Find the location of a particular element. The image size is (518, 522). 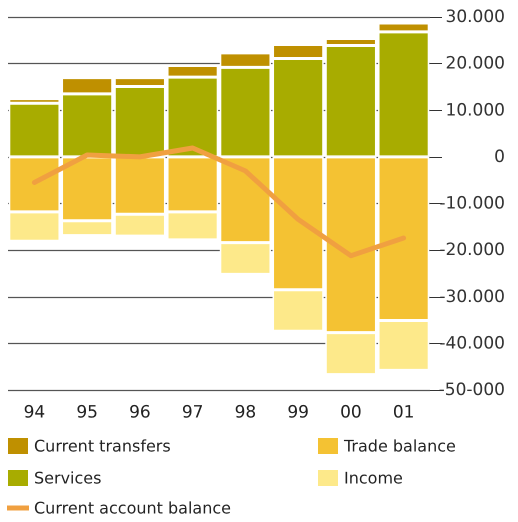

x-tick-label: 96 is located at coordinates (140, 412).